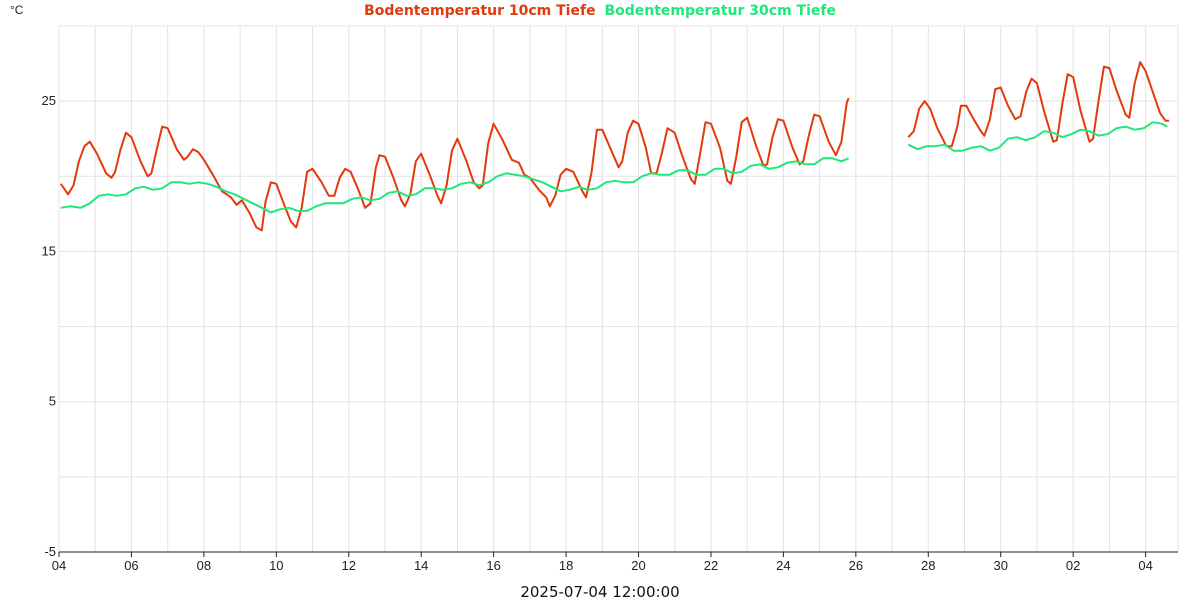  What do you see at coordinates (349, 565) in the screenshot?
I see `x-tick-label: 12` at bounding box center [349, 565].